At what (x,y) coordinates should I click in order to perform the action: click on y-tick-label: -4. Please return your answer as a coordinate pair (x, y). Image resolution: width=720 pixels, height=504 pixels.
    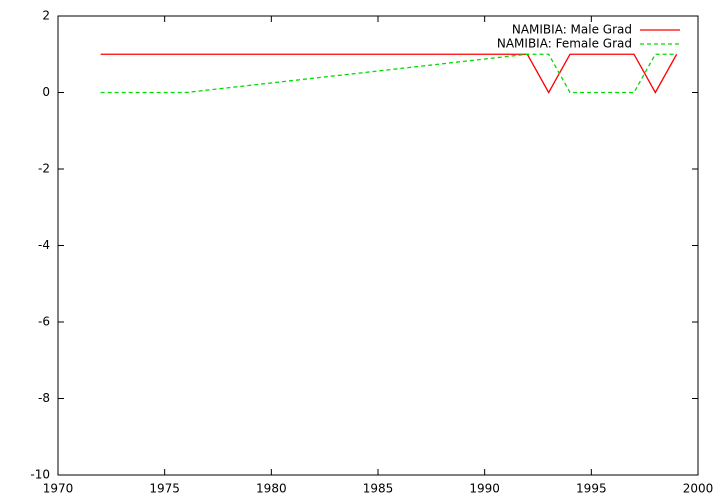
    Looking at the image, I should click on (44, 245).